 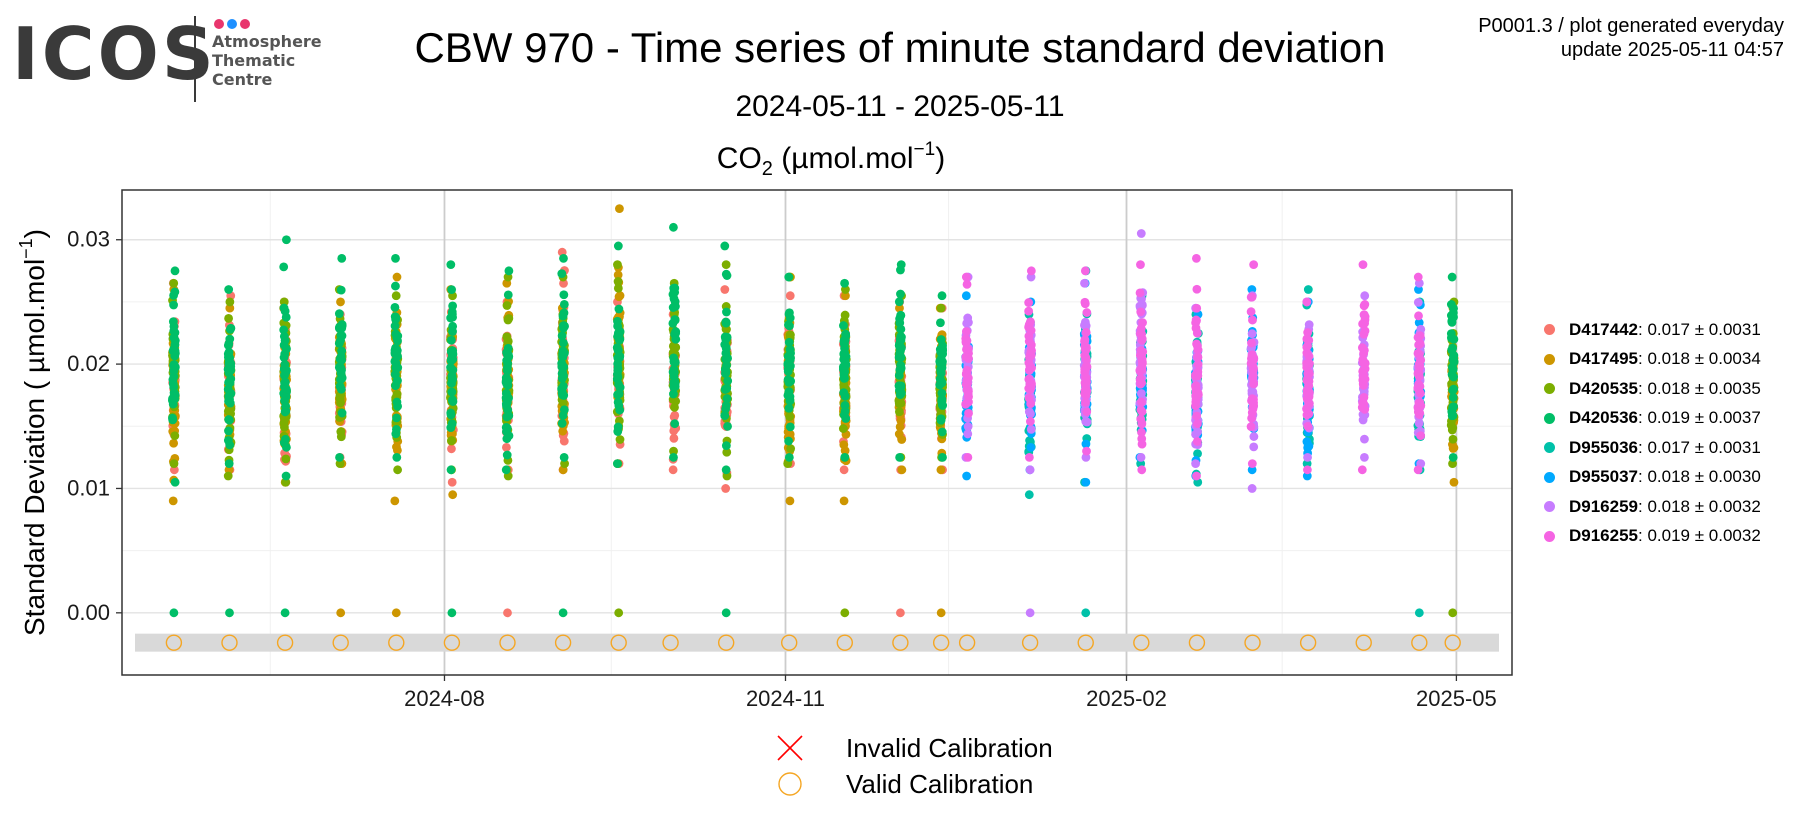 What do you see at coordinates (1650, 478) in the screenshot?
I see `legend-item-D955037: D955037: 0.018 ± 0.0030` at bounding box center [1650, 478].